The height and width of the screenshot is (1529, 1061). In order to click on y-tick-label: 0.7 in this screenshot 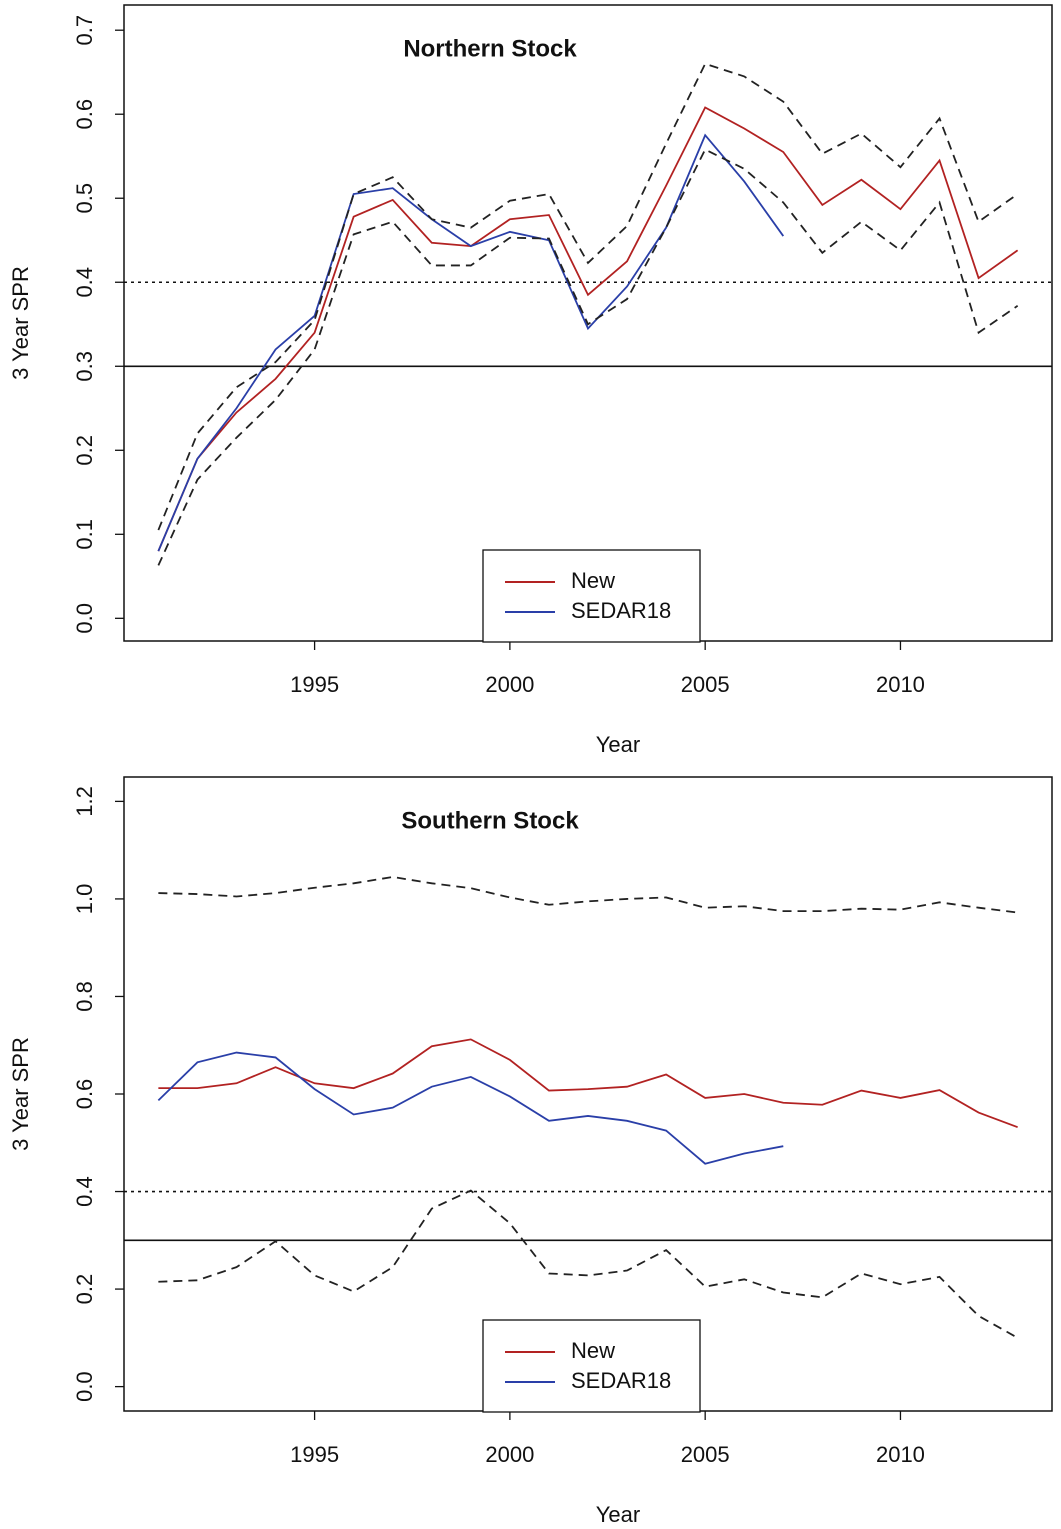, I will do `click(84, 30)`.